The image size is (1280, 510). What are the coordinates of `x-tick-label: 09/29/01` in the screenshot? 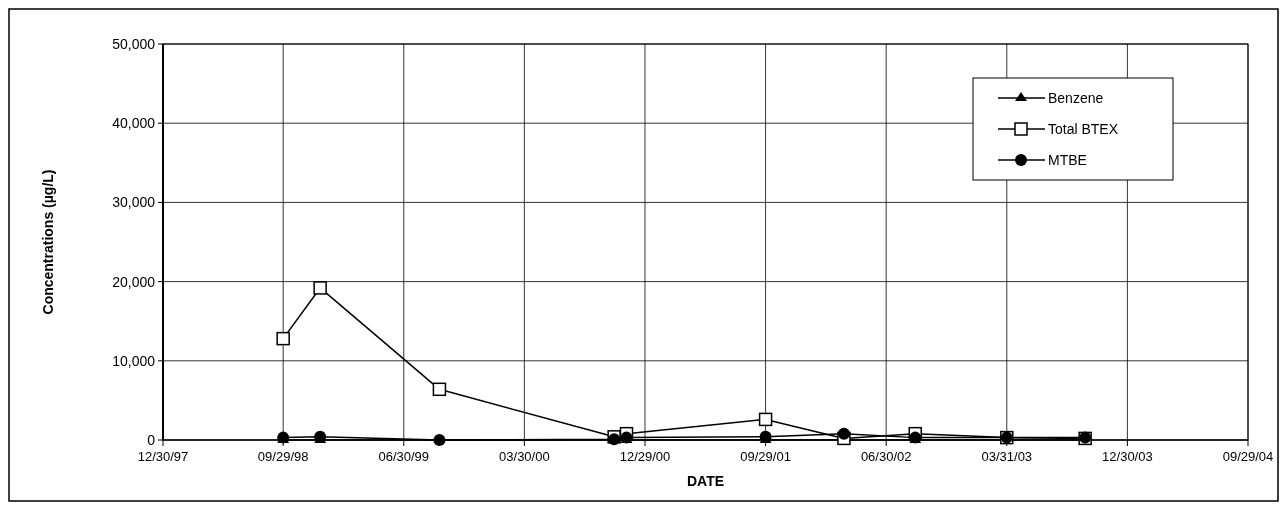 It's located at (765, 456).